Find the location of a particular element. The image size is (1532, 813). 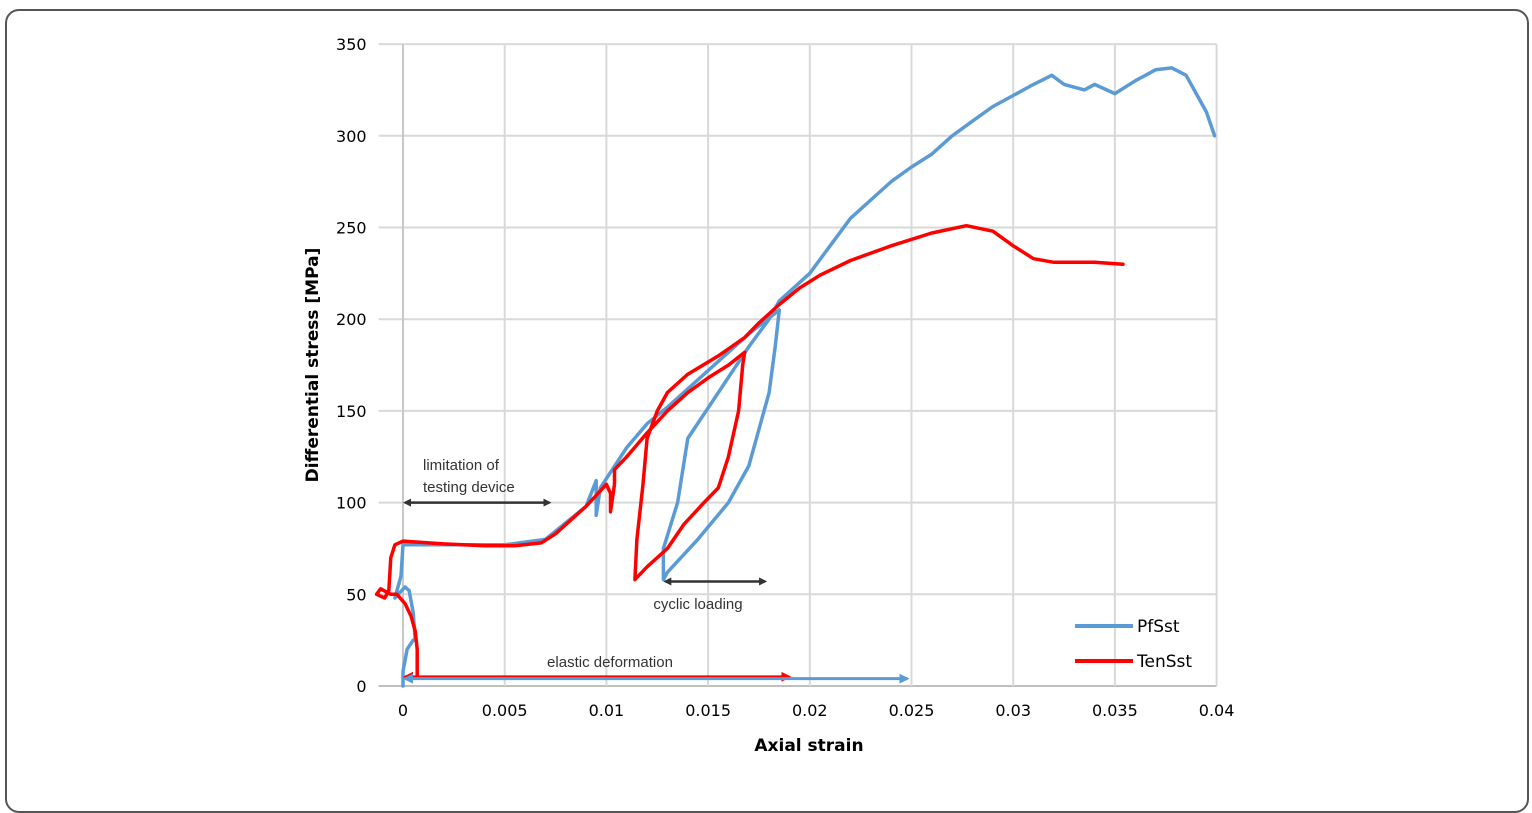

x-tick-label: 0.005 is located at coordinates (505, 710).